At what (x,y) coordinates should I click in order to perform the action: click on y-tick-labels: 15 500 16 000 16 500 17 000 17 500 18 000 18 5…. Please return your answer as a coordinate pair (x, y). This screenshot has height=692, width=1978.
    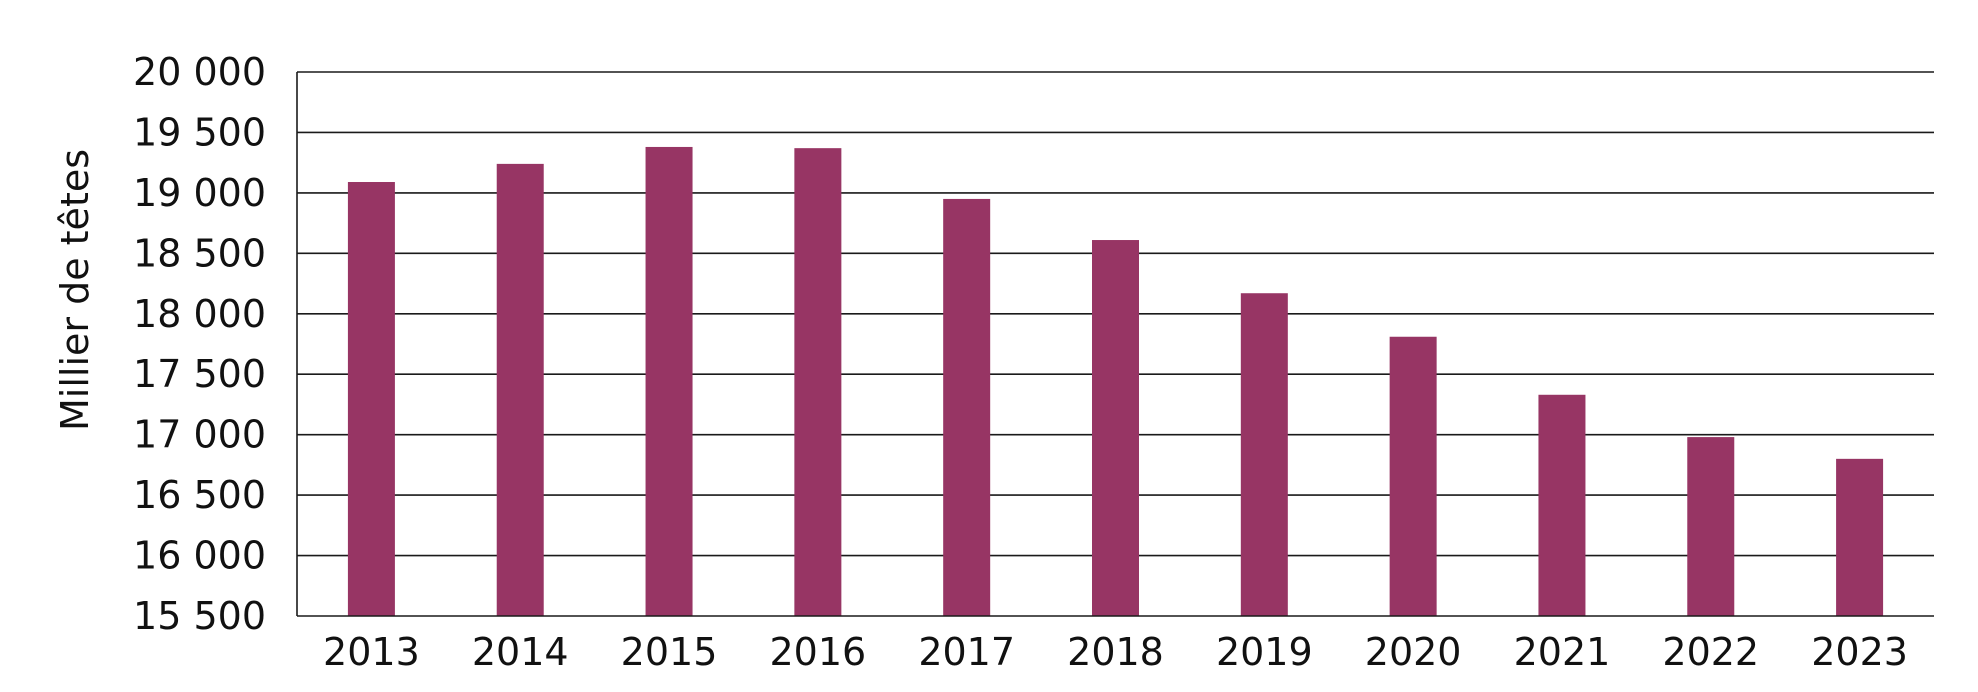
    Looking at the image, I should click on (199, 344).